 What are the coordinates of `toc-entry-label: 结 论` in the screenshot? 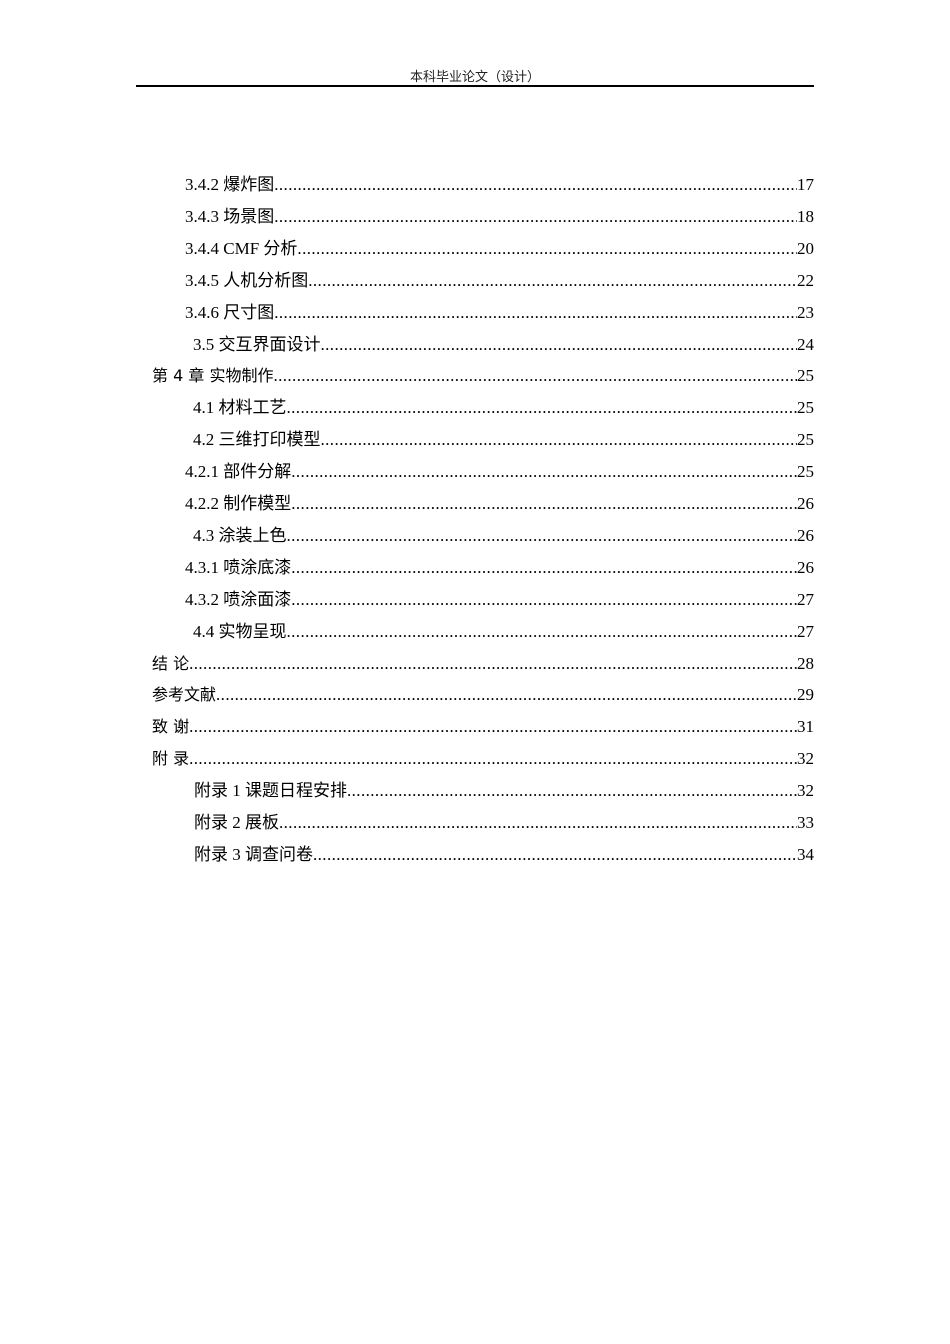 It's located at (171, 663).